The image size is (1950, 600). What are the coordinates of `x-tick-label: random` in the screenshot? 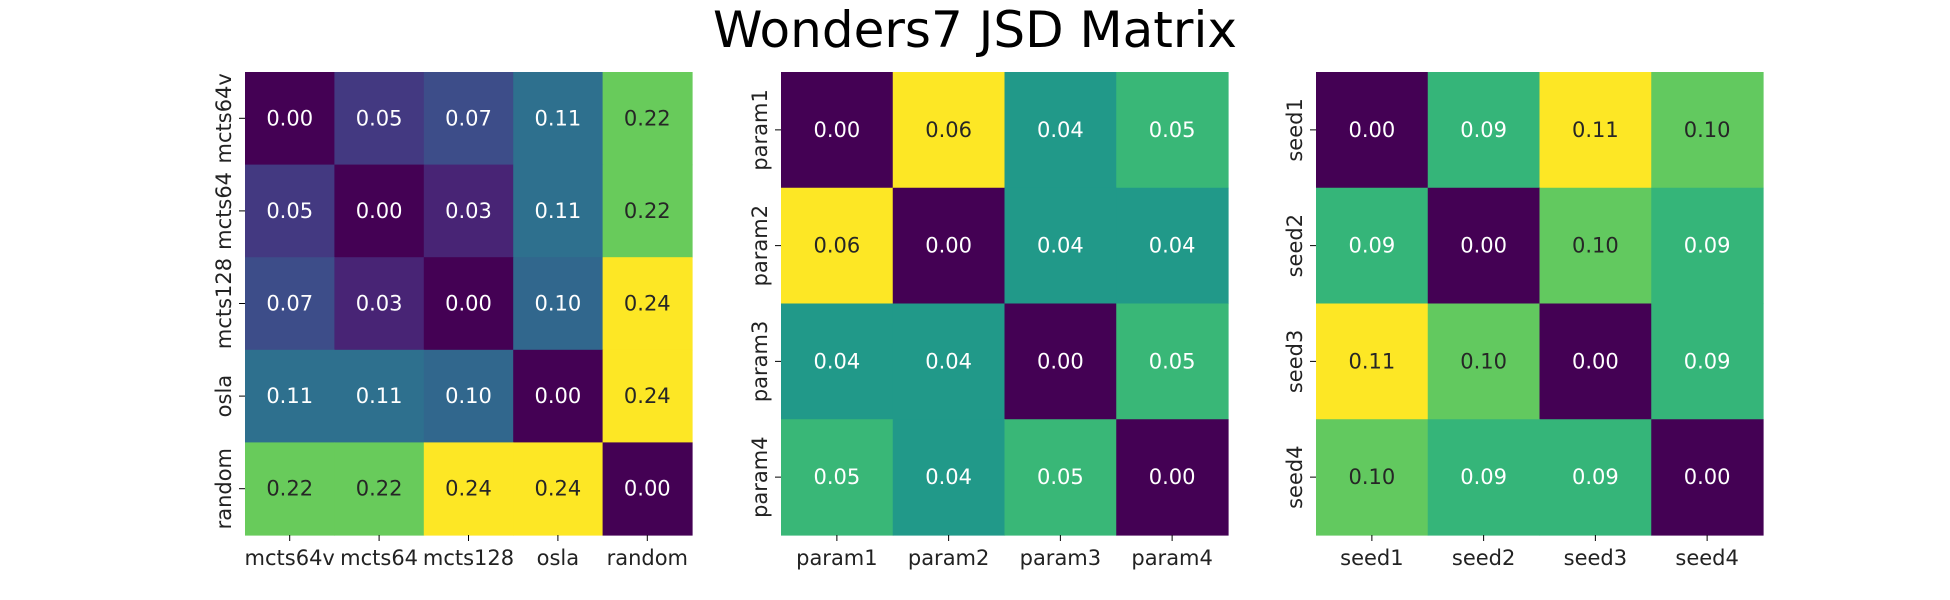 It's located at (647, 558).